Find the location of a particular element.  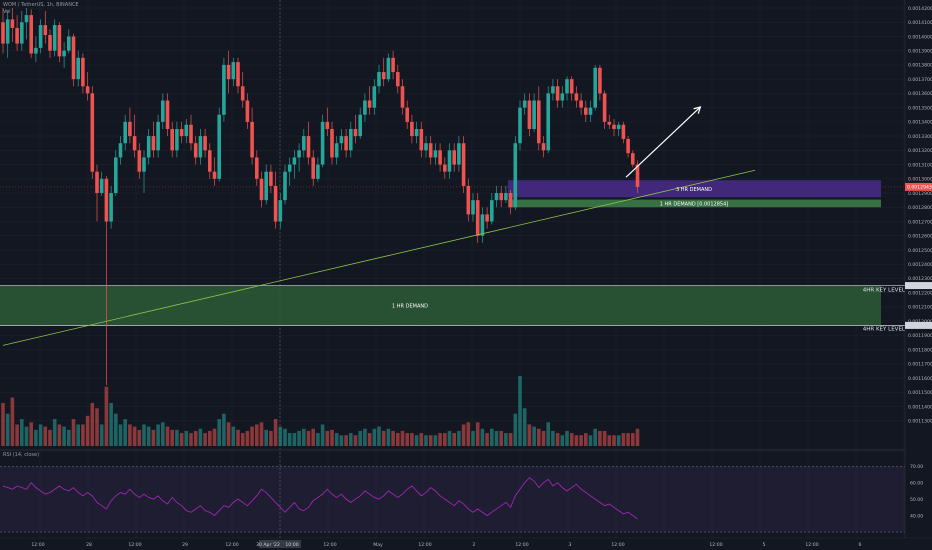

crosshair-date-badge is located at coordinates (280, 544).